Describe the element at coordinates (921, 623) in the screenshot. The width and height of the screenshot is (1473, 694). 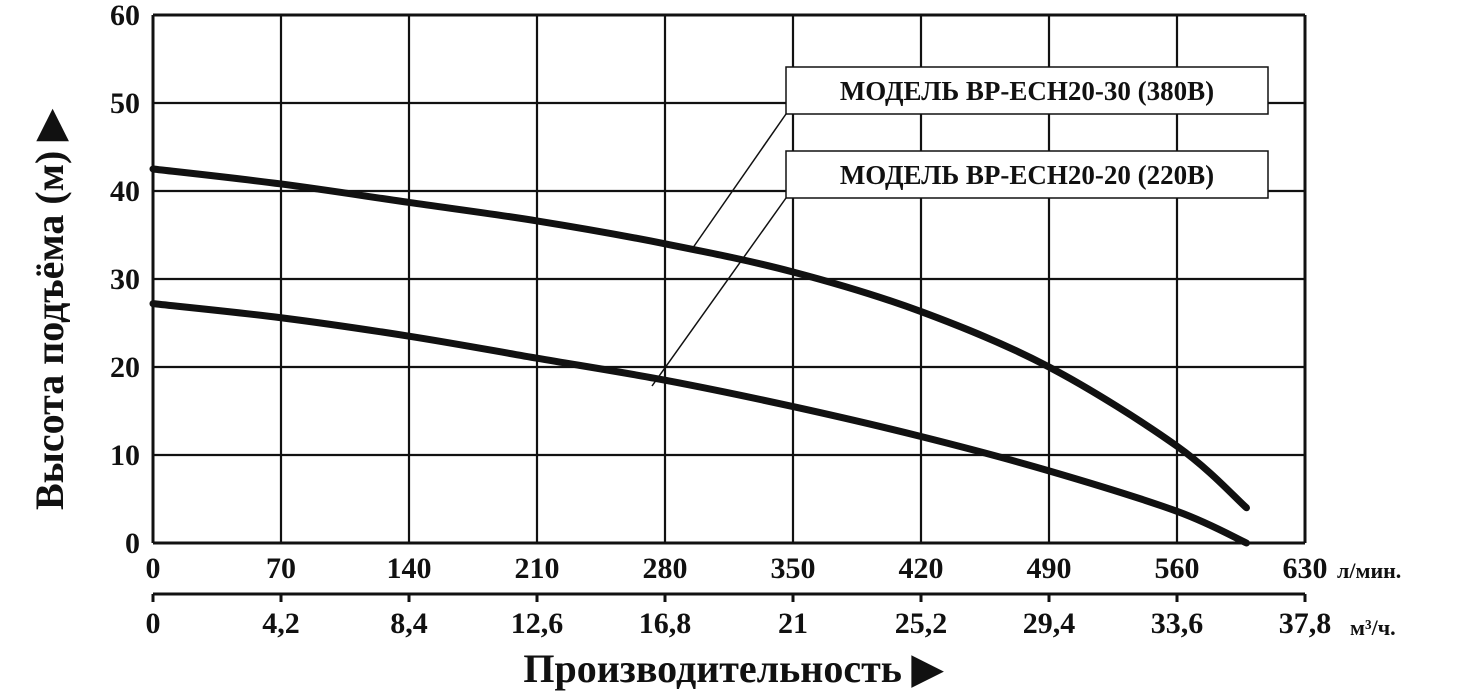
I see `x-tick-label-secondary: 25,2` at that location.